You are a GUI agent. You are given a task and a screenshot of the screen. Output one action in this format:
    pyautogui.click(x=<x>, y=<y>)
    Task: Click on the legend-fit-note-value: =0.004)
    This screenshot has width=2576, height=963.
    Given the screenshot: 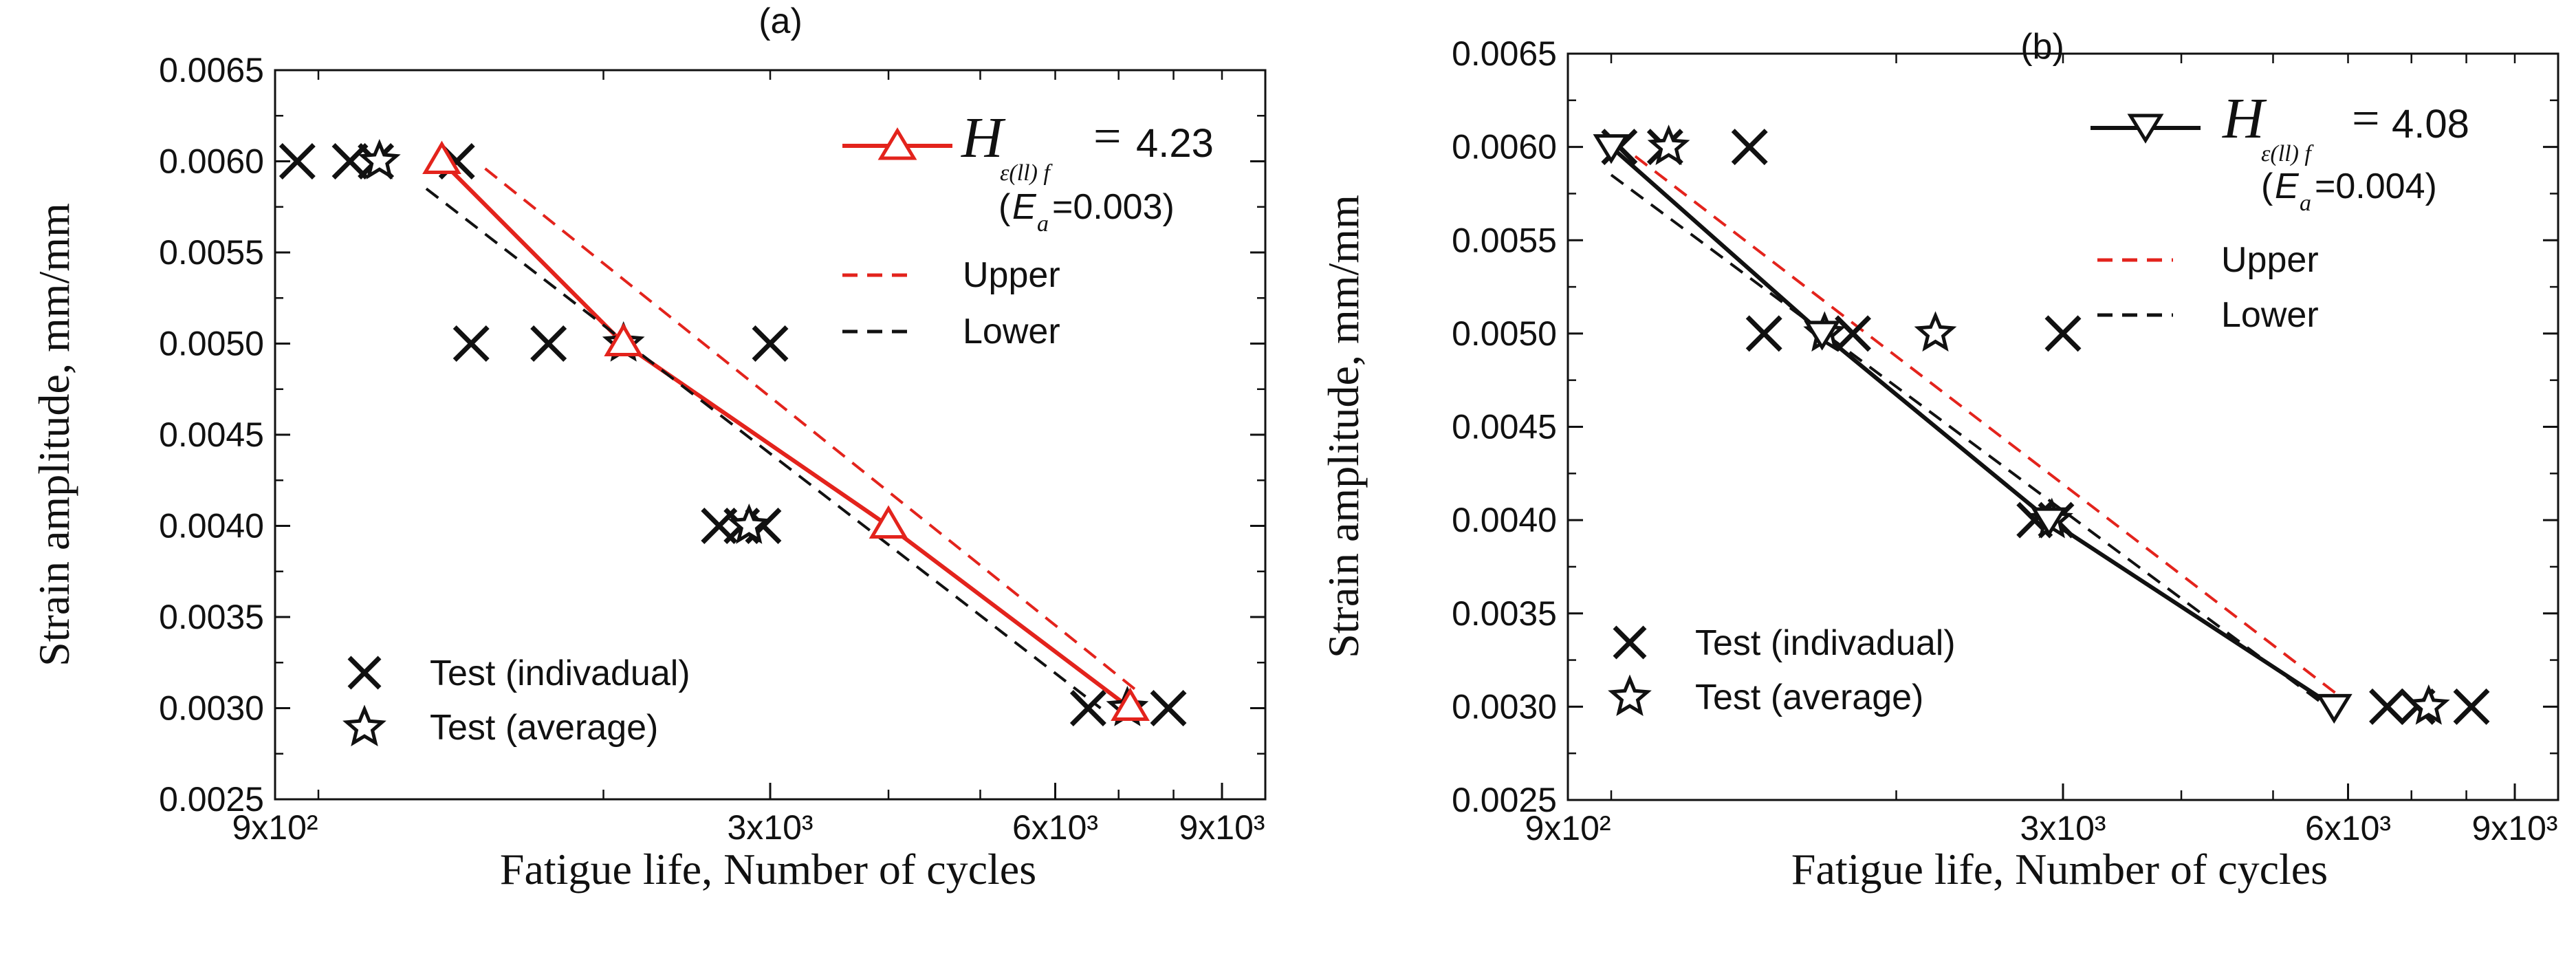 What is the action you would take?
    pyautogui.click(x=2376, y=186)
    